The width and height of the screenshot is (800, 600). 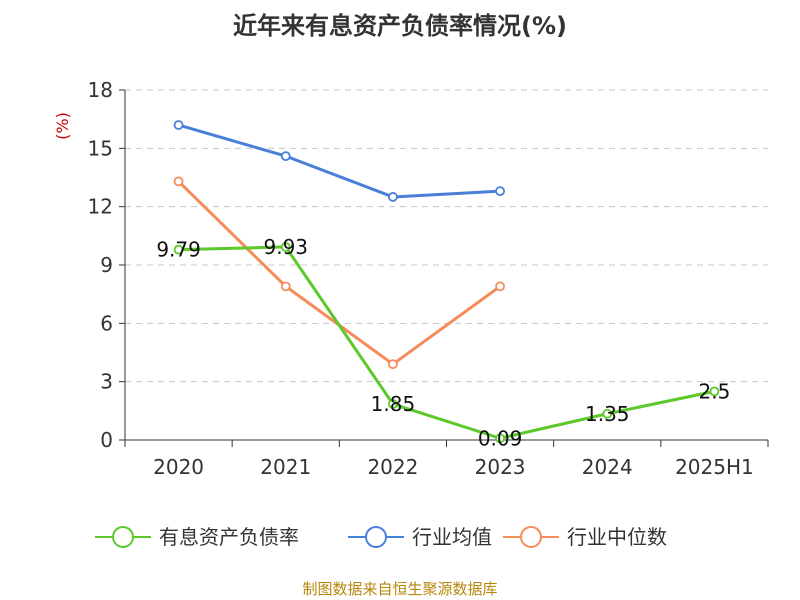 I want to click on legend-label: 行业均值, so click(x=452, y=537).